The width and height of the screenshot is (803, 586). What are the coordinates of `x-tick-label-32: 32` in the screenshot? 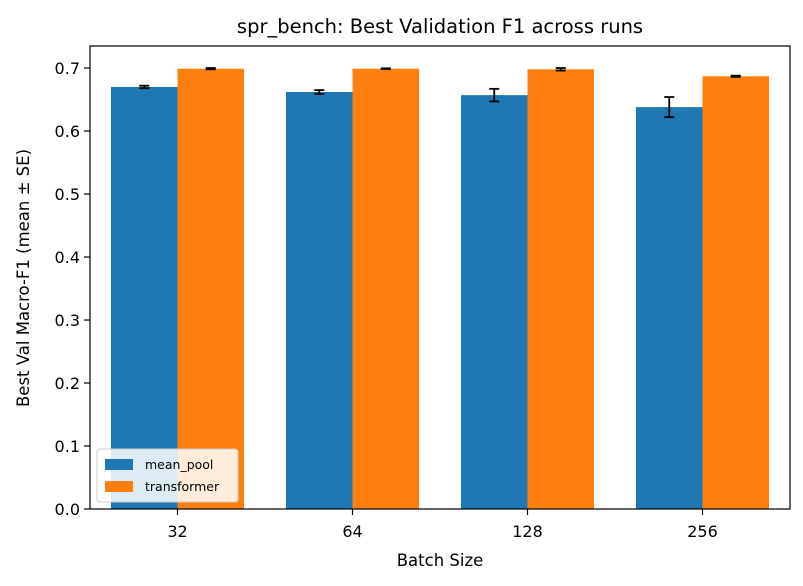 It's located at (177, 531).